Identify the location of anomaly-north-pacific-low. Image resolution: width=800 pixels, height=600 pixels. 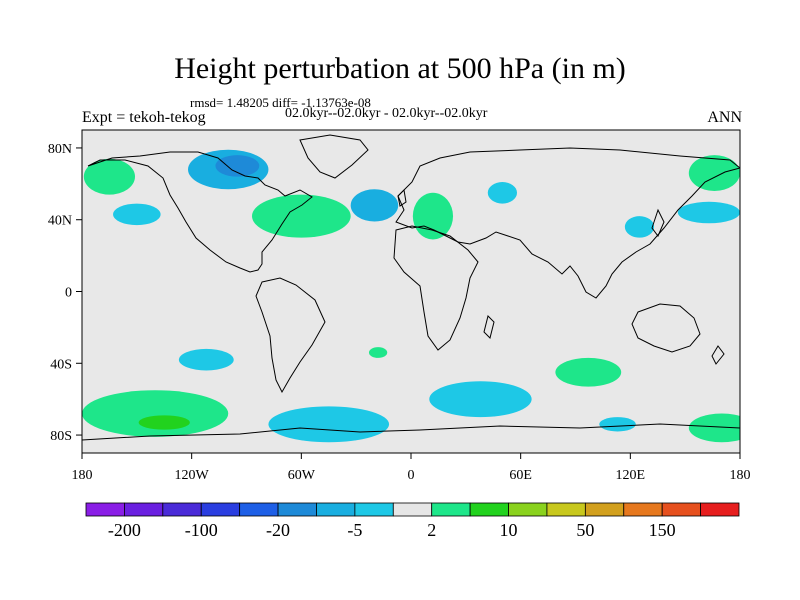
(137, 214).